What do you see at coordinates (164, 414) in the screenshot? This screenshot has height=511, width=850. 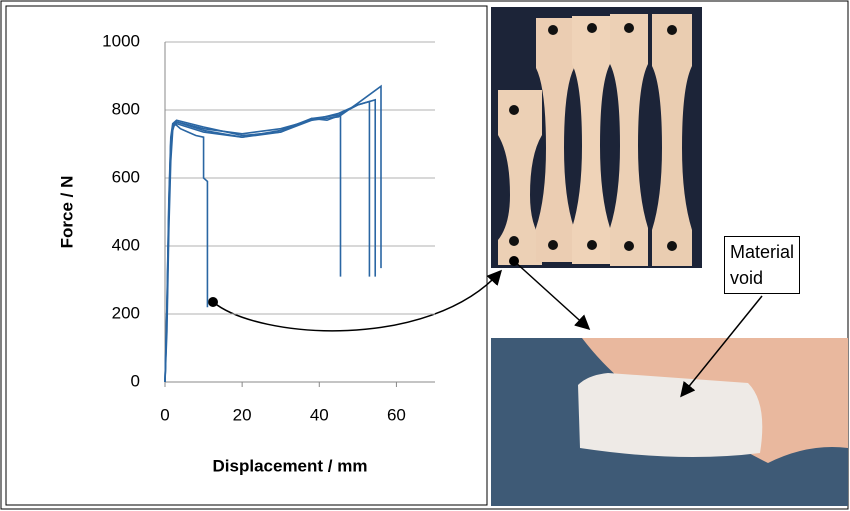 I see `x-tick-label: 0` at bounding box center [164, 414].